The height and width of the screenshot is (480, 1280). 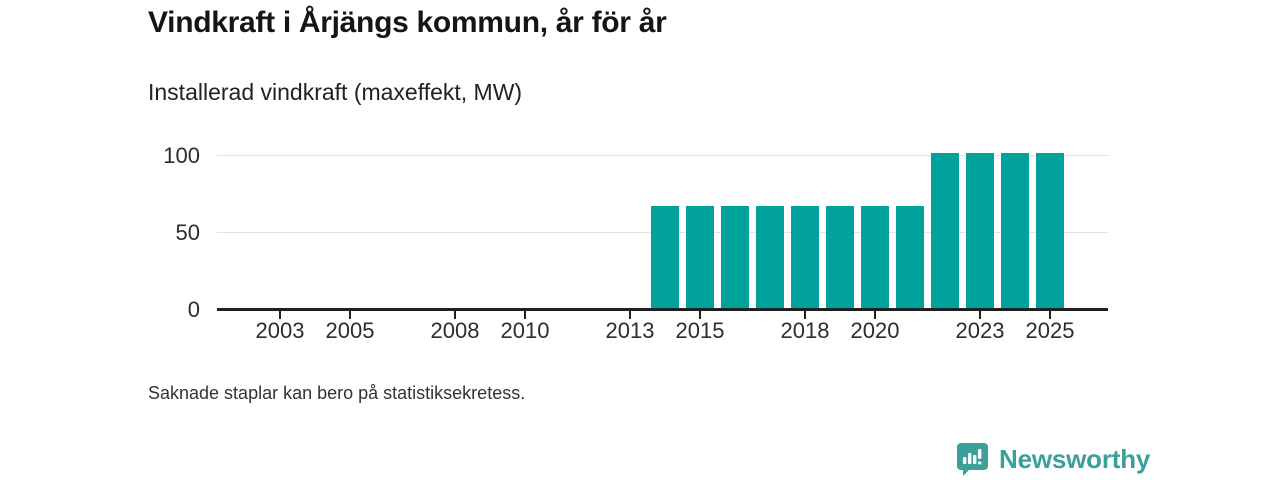 I want to click on x-axis-line, so click(x=662, y=309).